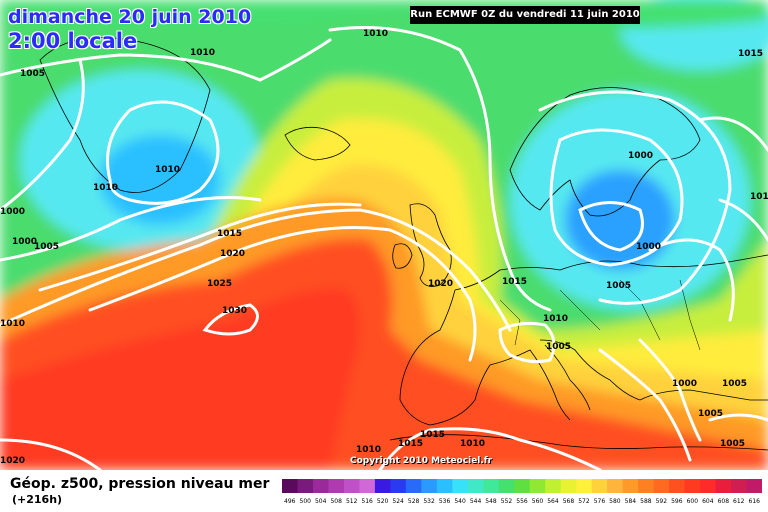 The width and height of the screenshot is (768, 512). What do you see at coordinates (755, 501) in the screenshot?
I see `legend-tick-label: 616` at bounding box center [755, 501].